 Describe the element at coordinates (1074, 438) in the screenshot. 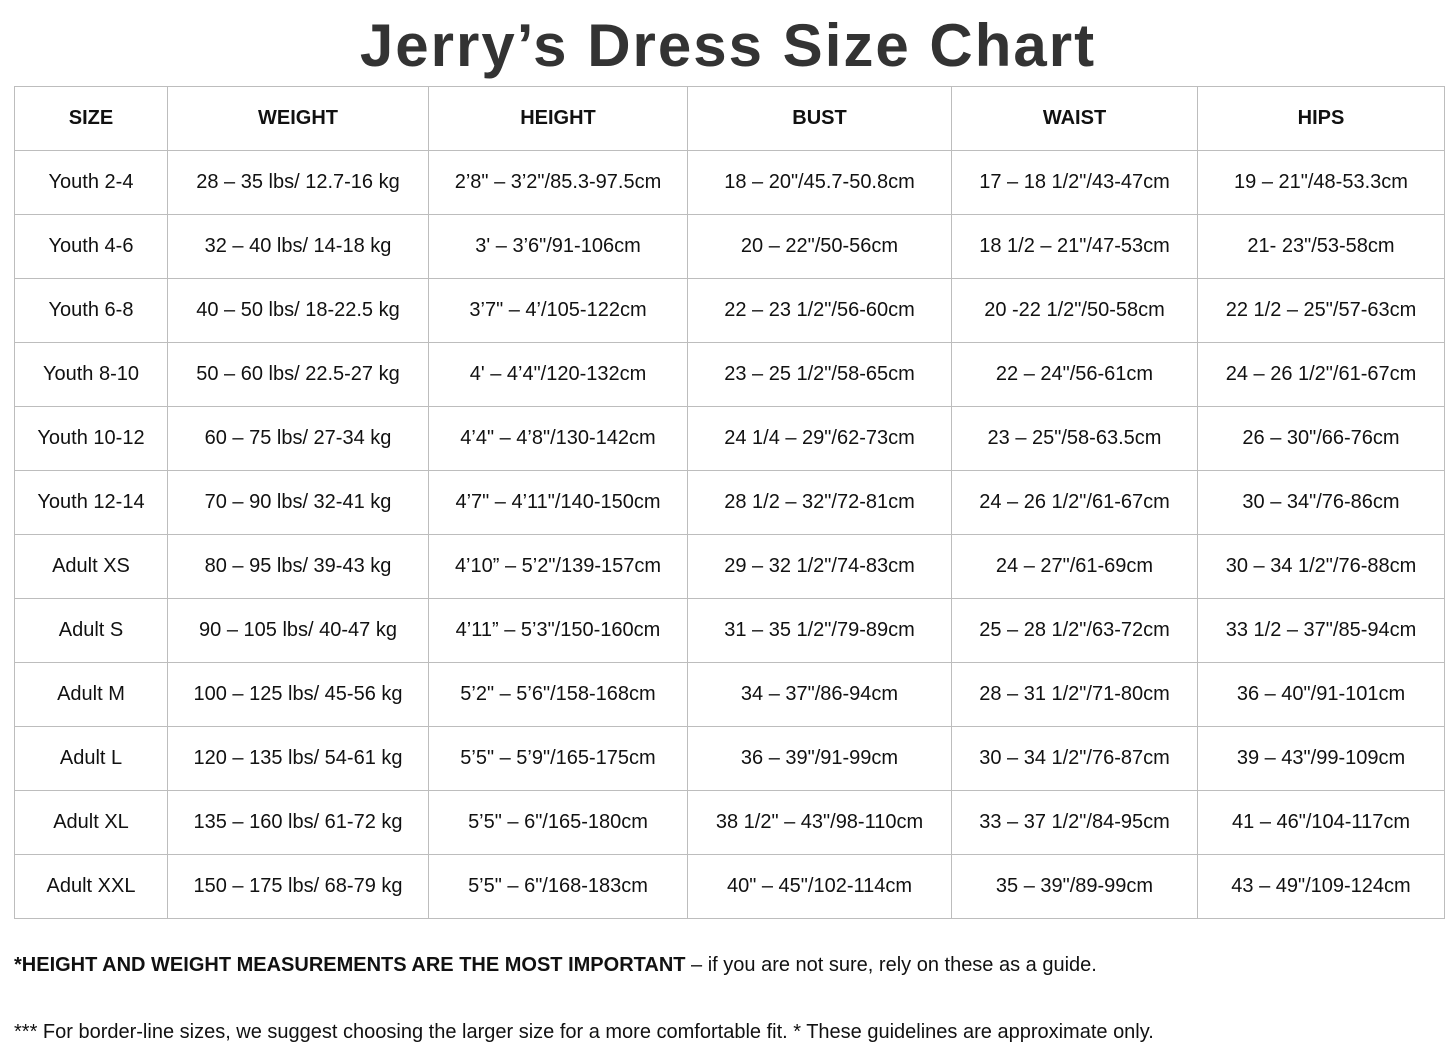

I see `cell-waist: 23 – 25"/58-63.5cm` at that location.